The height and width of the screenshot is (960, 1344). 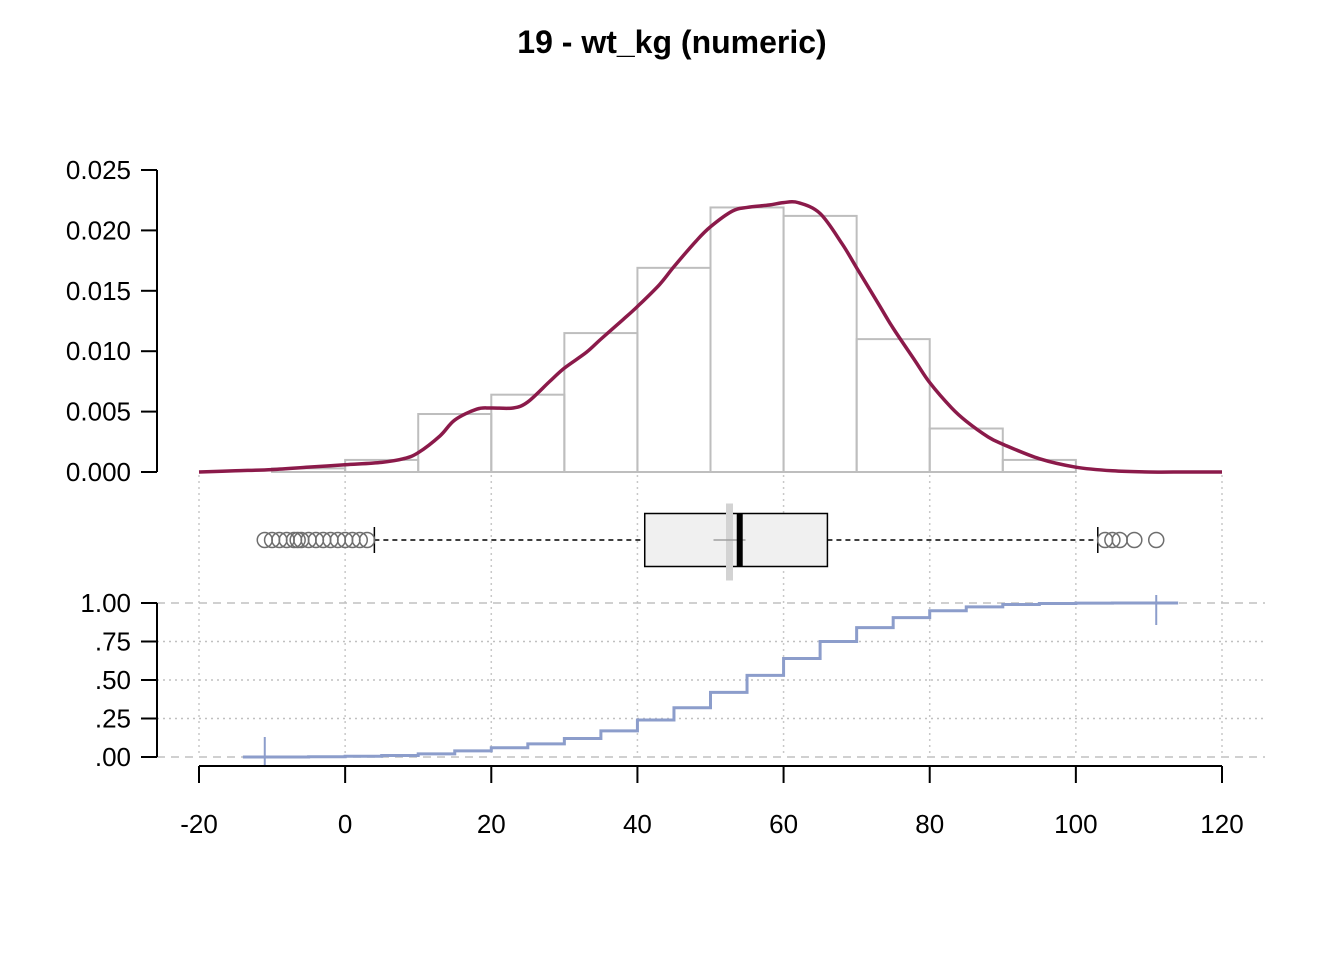 What do you see at coordinates (671, 42) in the screenshot?
I see `chart-title: 19 - wt_kg (numeric)` at bounding box center [671, 42].